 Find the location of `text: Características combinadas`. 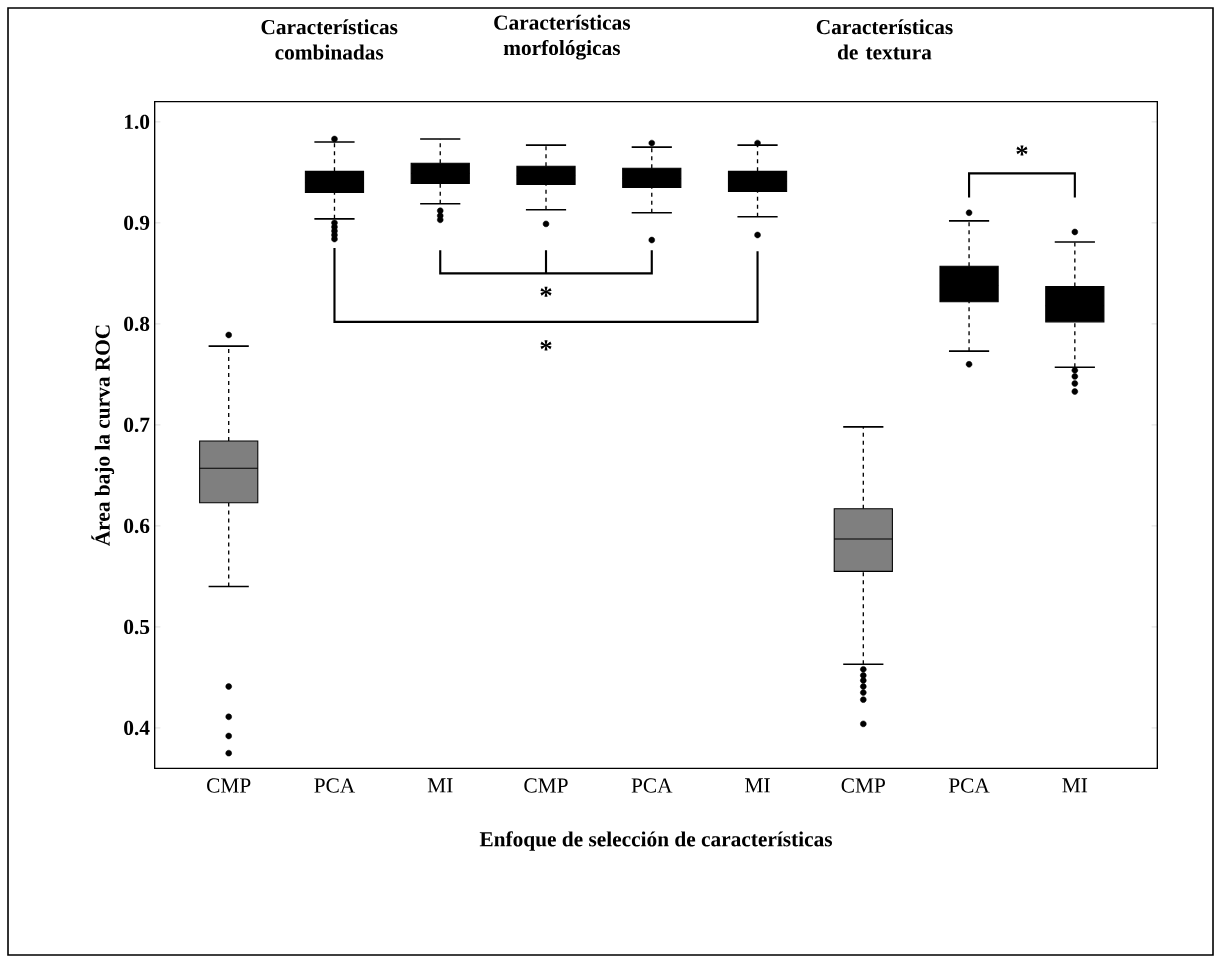

text: Características combinadas is located at coordinates (329, 39).